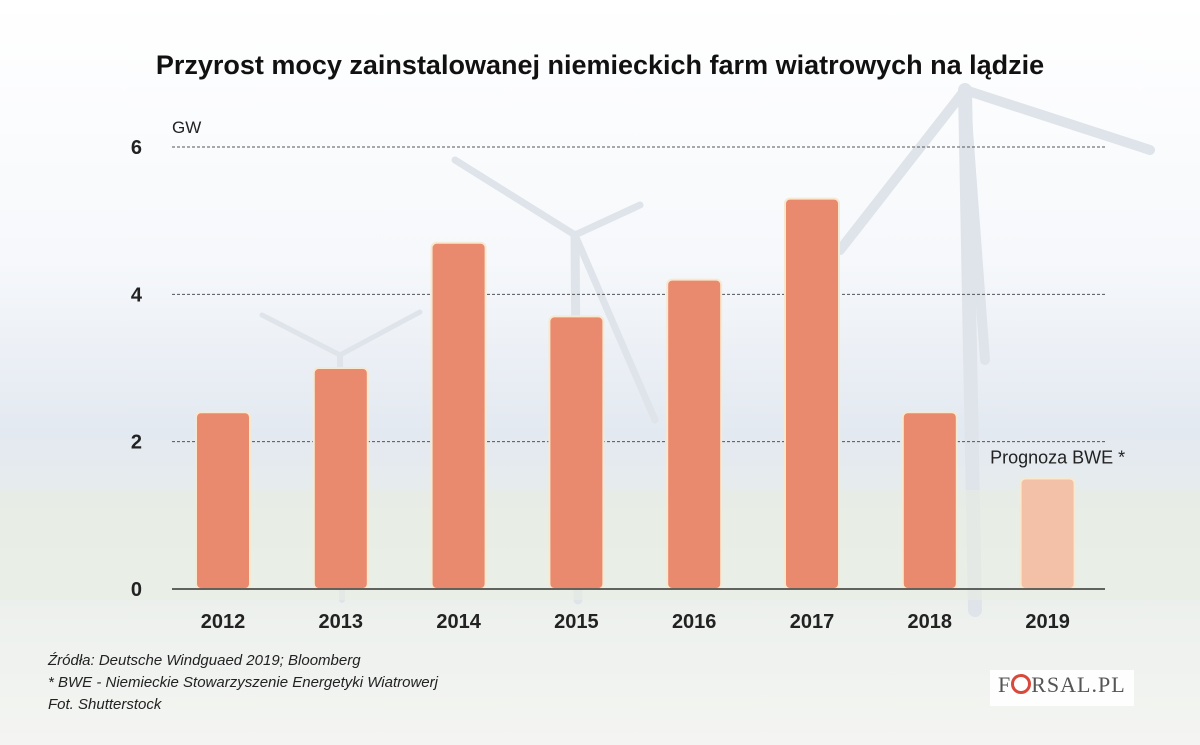 The image size is (1200, 745). I want to click on y-tick-label: 2, so click(136, 443).